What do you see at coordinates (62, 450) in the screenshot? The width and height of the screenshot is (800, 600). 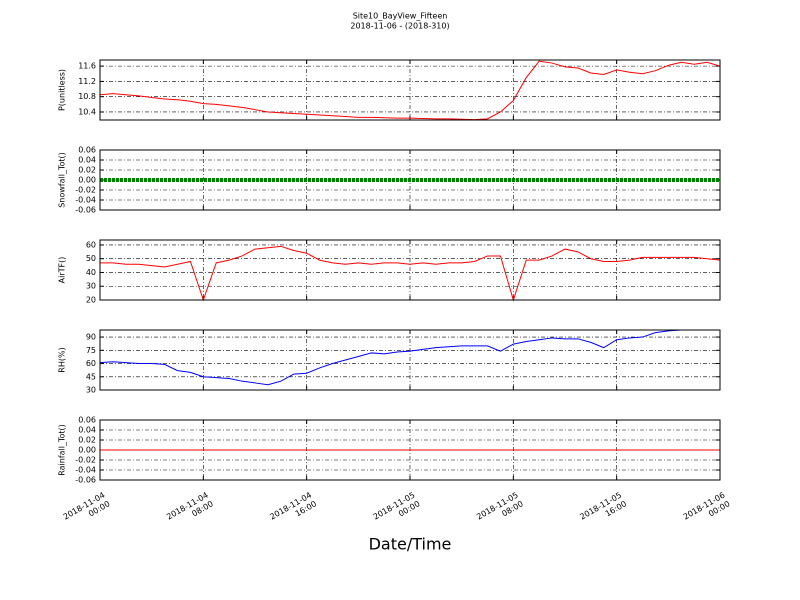 I see `y-axis-label: Rainfall_Tot()` at bounding box center [62, 450].